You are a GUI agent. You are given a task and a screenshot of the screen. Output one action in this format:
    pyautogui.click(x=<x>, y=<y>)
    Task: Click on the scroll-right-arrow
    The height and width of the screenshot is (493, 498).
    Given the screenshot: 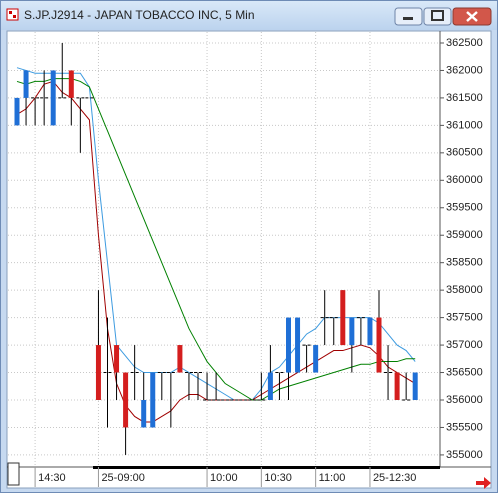 What is the action you would take?
    pyautogui.click(x=483, y=483)
    